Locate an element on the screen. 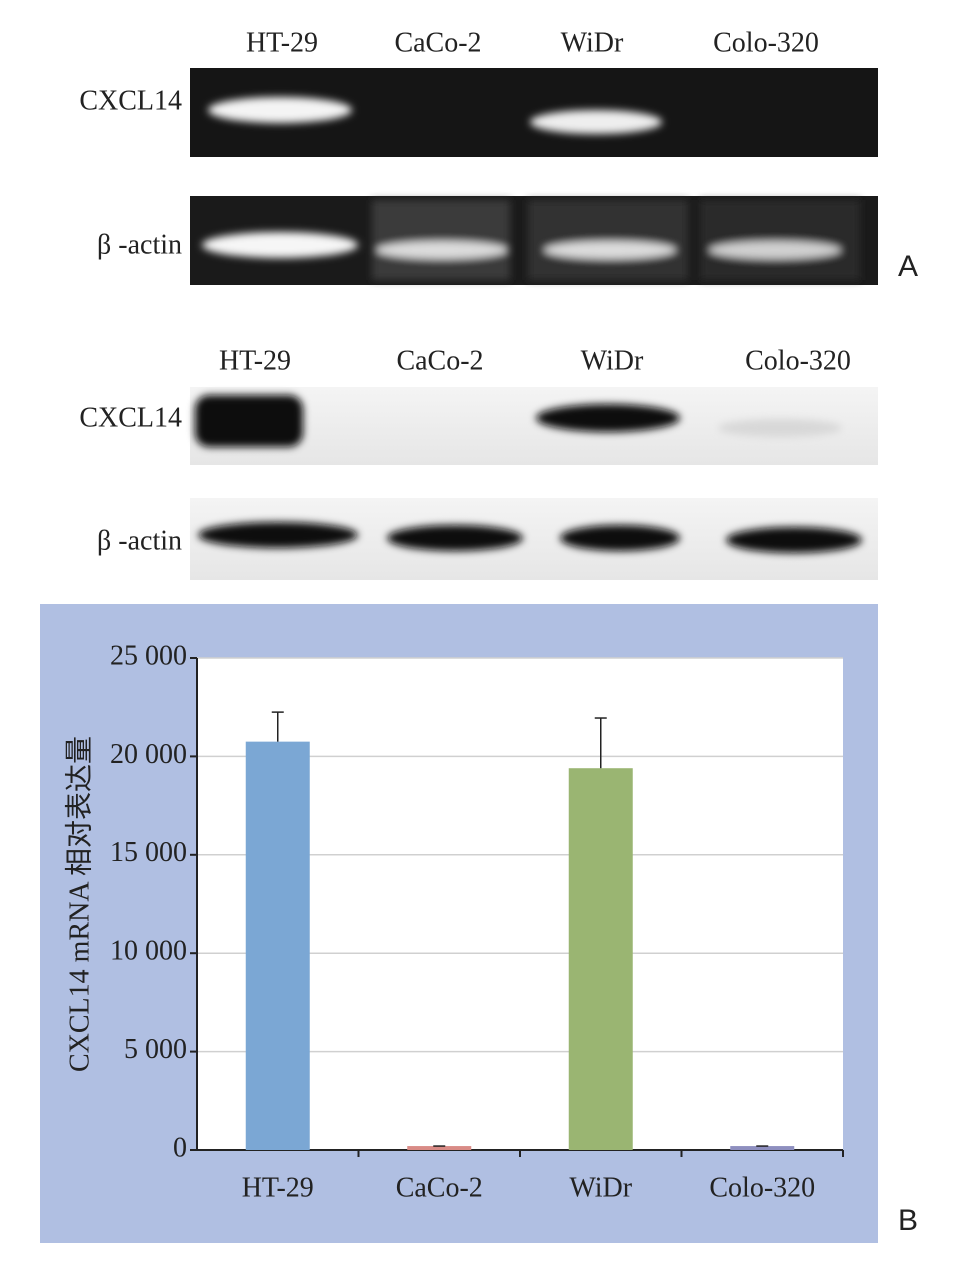  y-tick-label: 25 000 is located at coordinates (148, 655).